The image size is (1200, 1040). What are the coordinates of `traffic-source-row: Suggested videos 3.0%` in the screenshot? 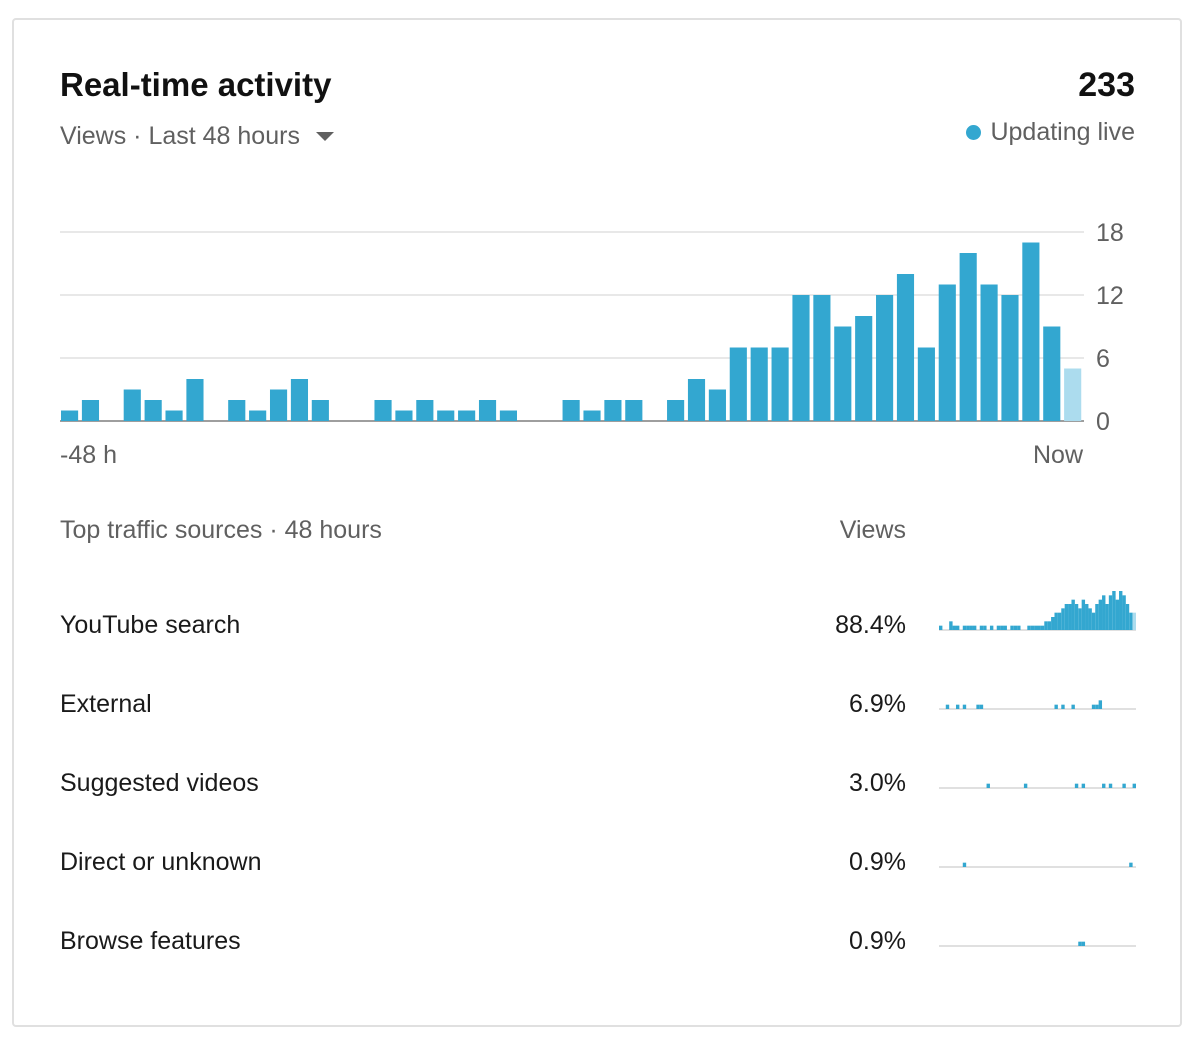 It's located at (598, 789).